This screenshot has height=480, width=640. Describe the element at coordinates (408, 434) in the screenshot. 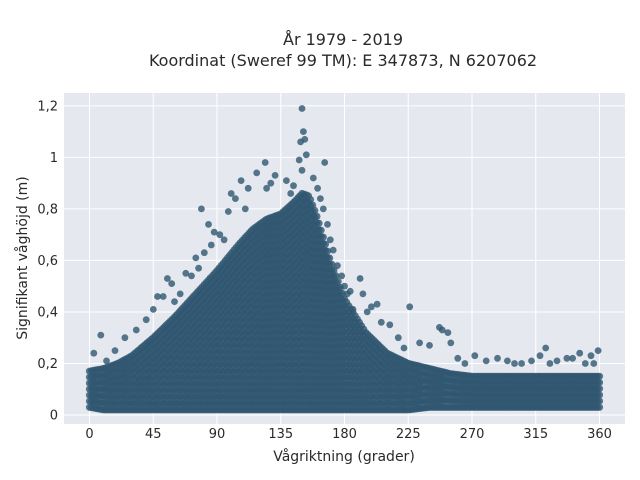

I see `x-tick-label: 225` at that location.